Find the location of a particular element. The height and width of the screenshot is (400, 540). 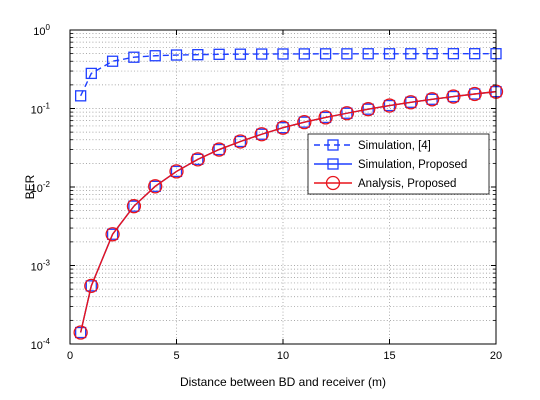

y-tick-label: 10⁻⁴ is located at coordinates (41, 344).